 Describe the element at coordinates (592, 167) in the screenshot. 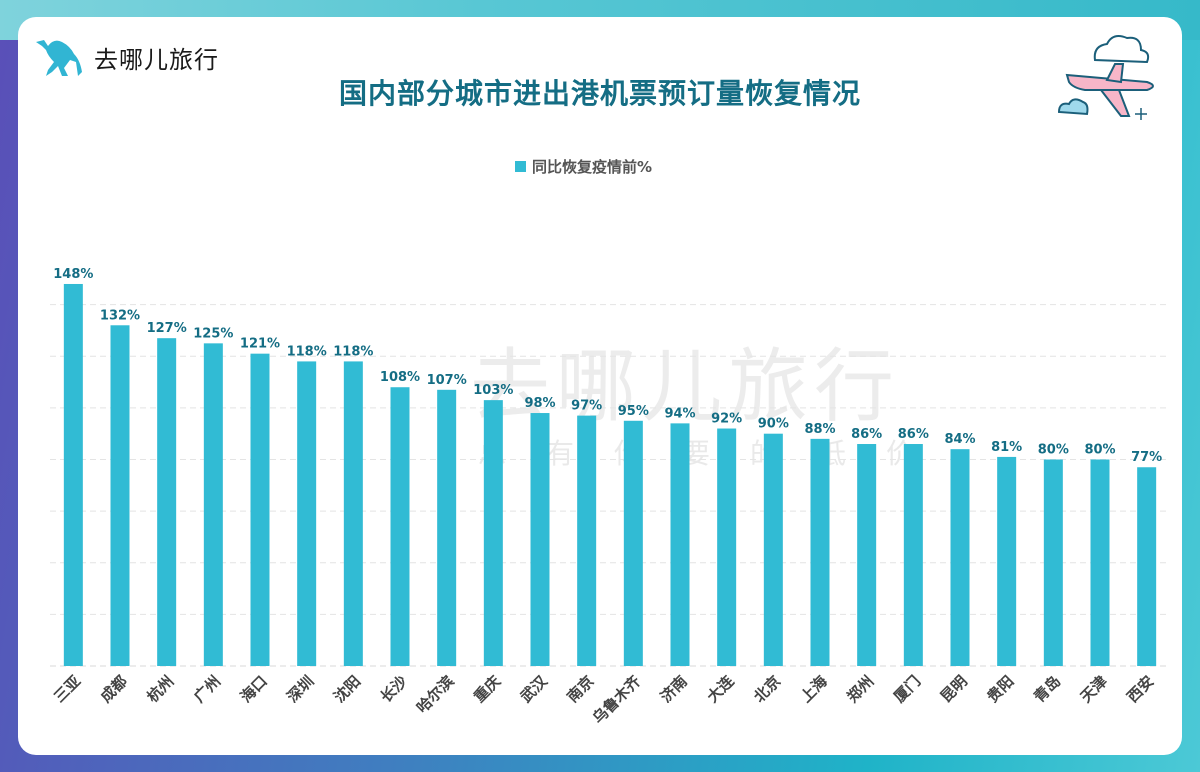

I see `legend-label: 同比恢复疫情前%` at that location.